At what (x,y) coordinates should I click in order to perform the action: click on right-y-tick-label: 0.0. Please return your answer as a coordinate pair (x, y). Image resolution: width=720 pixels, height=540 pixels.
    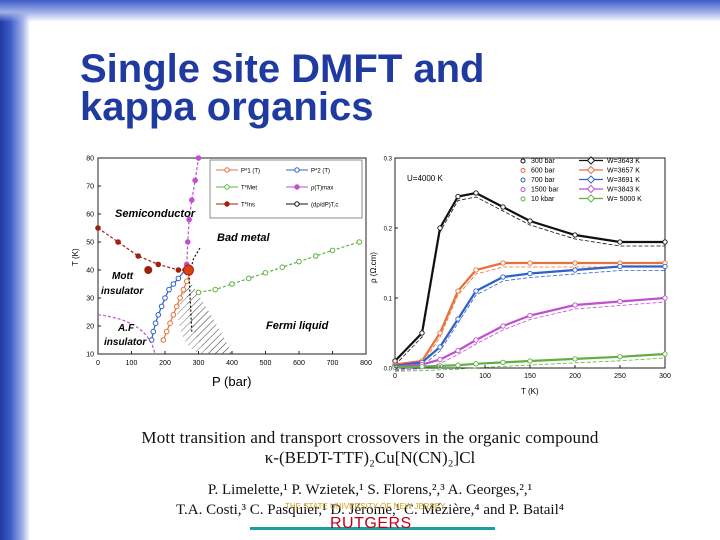
    Looking at the image, I should click on (388, 370).